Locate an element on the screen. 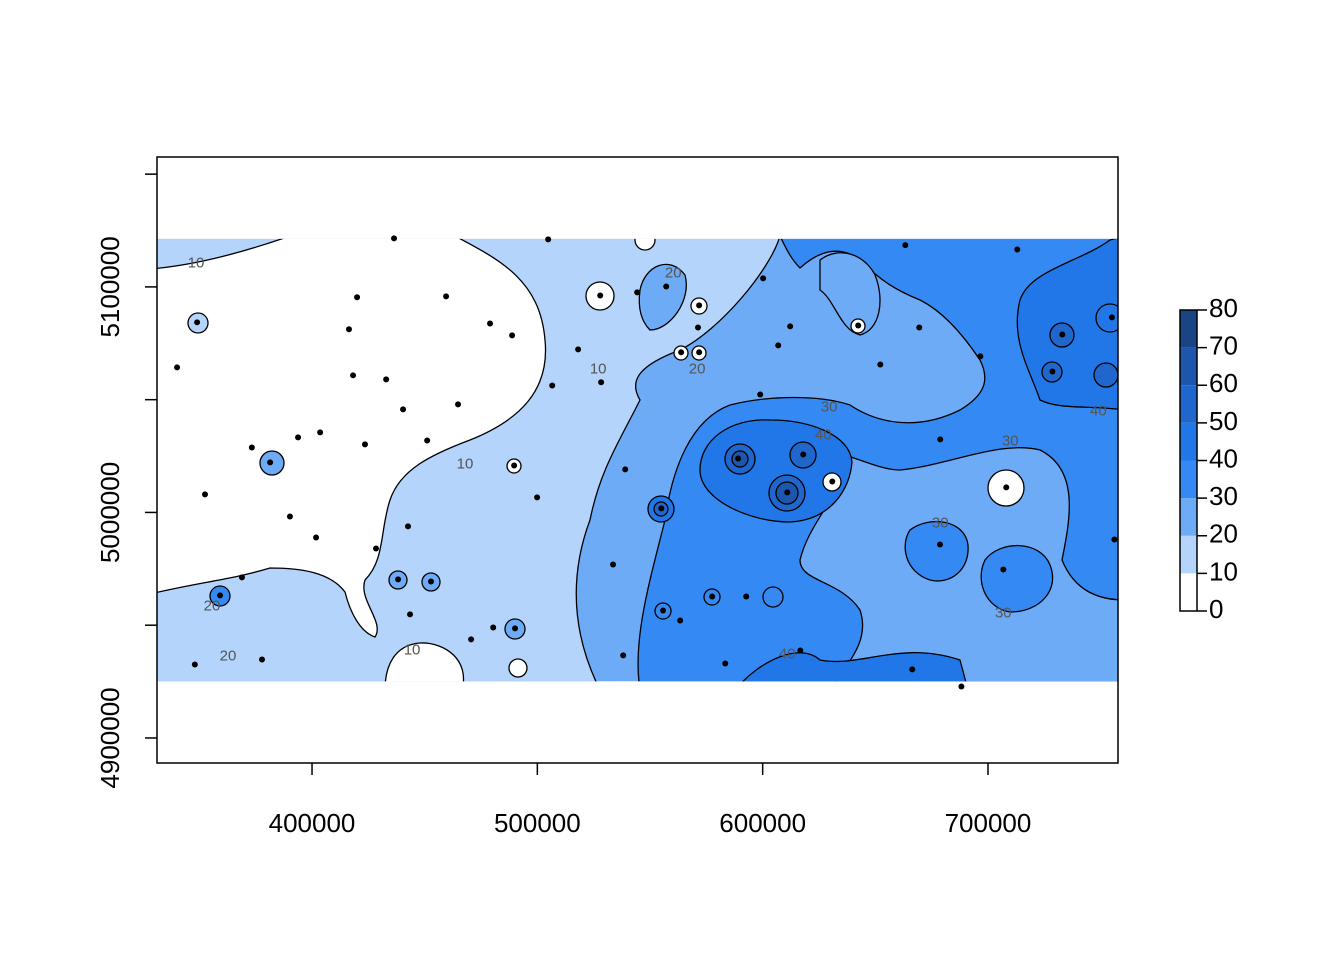 This screenshot has height=960, width=1344. x-tick-label: 700000 is located at coordinates (988, 823).